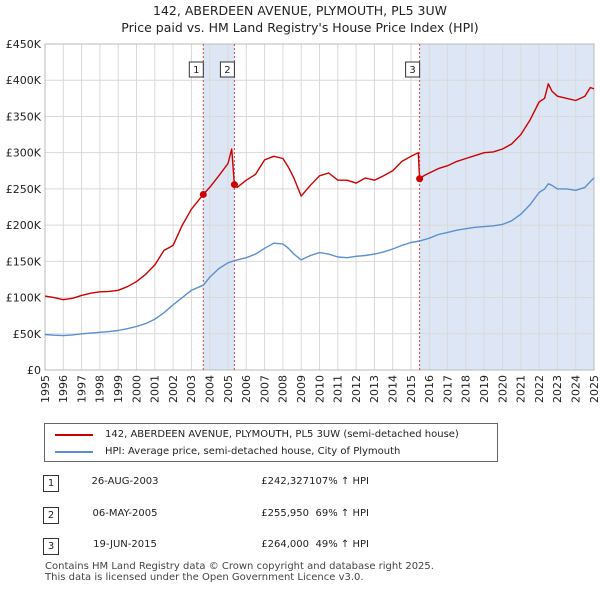  Describe the element at coordinates (191, 389) in the screenshot. I see `x-tick-label: 2003` at that location.